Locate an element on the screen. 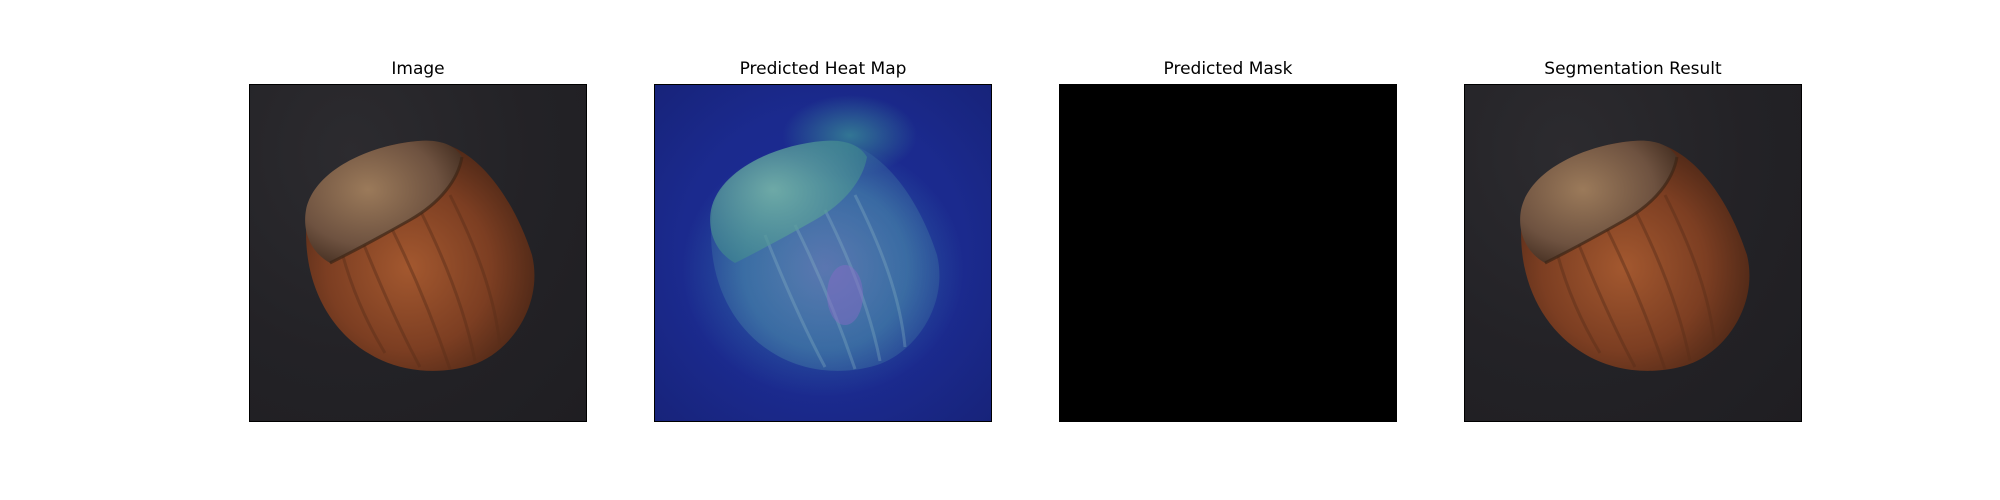 The image size is (2000, 500). mask-frame is located at coordinates (1228, 253).